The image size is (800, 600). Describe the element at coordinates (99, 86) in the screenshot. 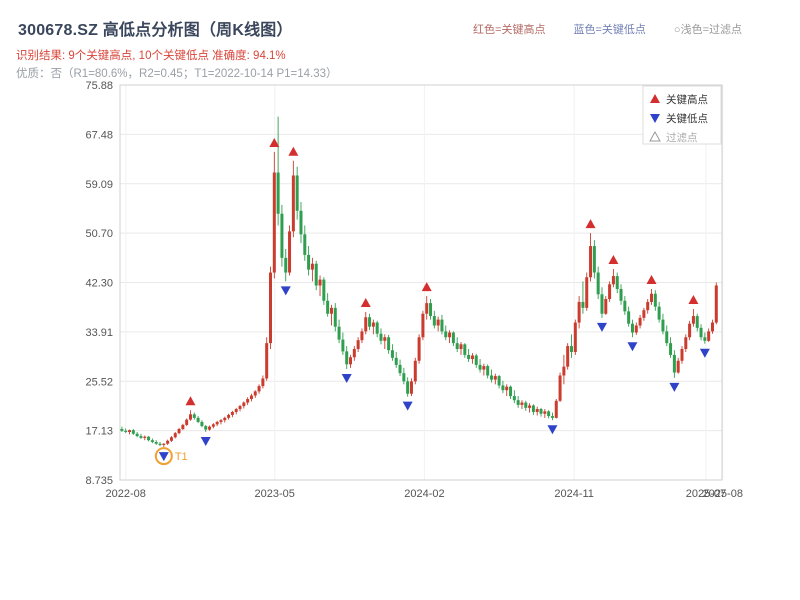

I see `y-tick-label: 75.88` at that location.